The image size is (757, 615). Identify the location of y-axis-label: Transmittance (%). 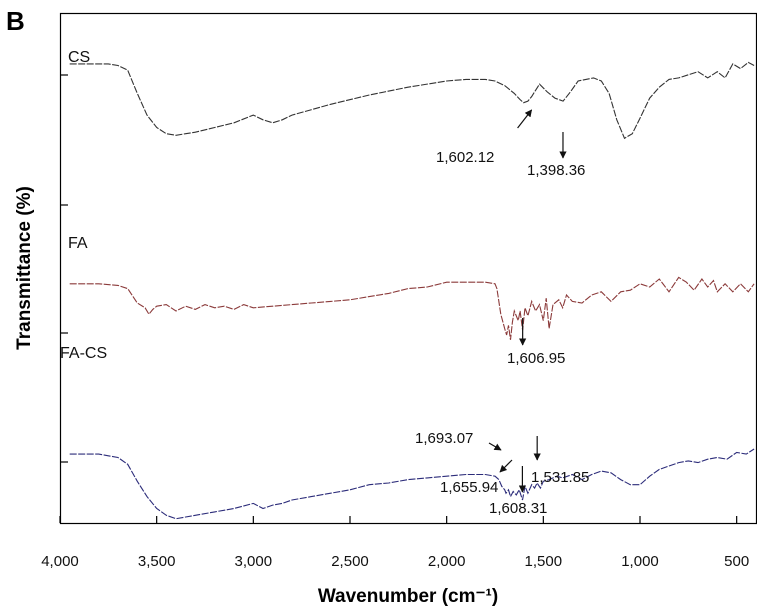
(24, 268).